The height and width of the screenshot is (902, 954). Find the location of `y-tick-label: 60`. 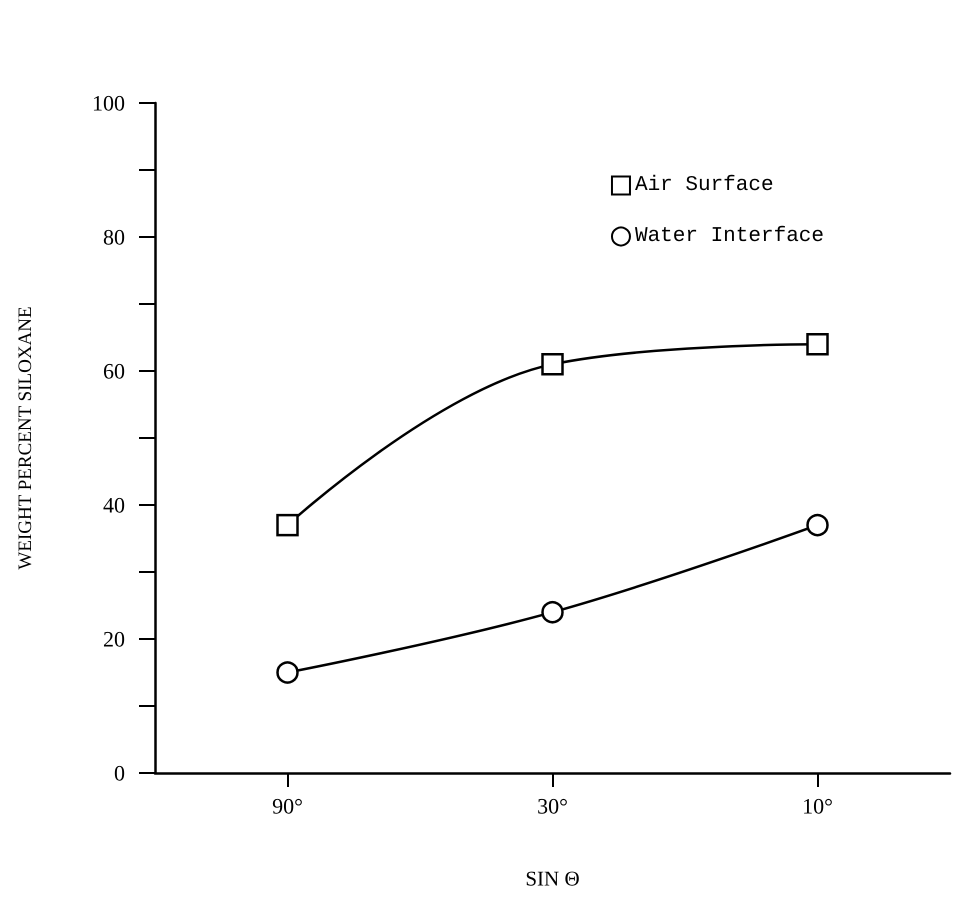

y-tick-label: 60 is located at coordinates (114, 371).